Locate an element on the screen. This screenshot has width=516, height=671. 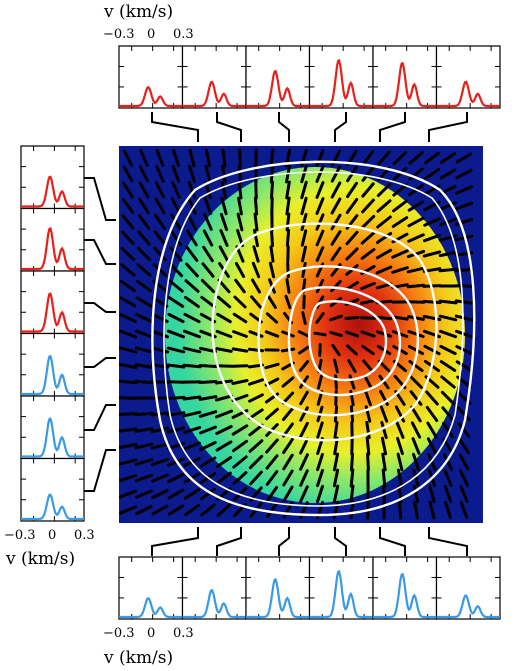
bottom-tick-1: −0.3 is located at coordinates (119, 633).